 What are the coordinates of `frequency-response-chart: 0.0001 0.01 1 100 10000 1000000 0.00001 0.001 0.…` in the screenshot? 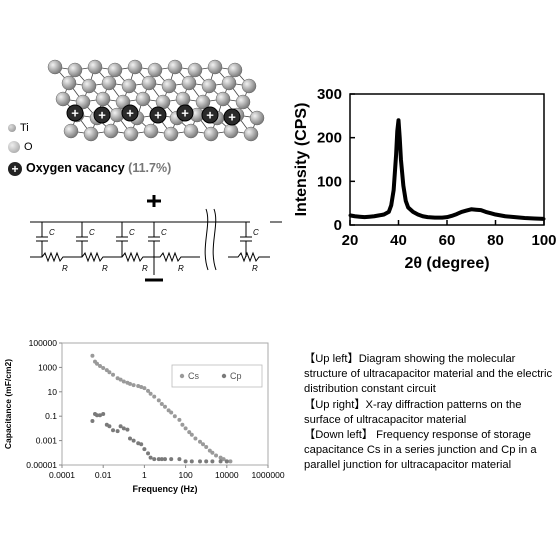 It's located at (145, 415).